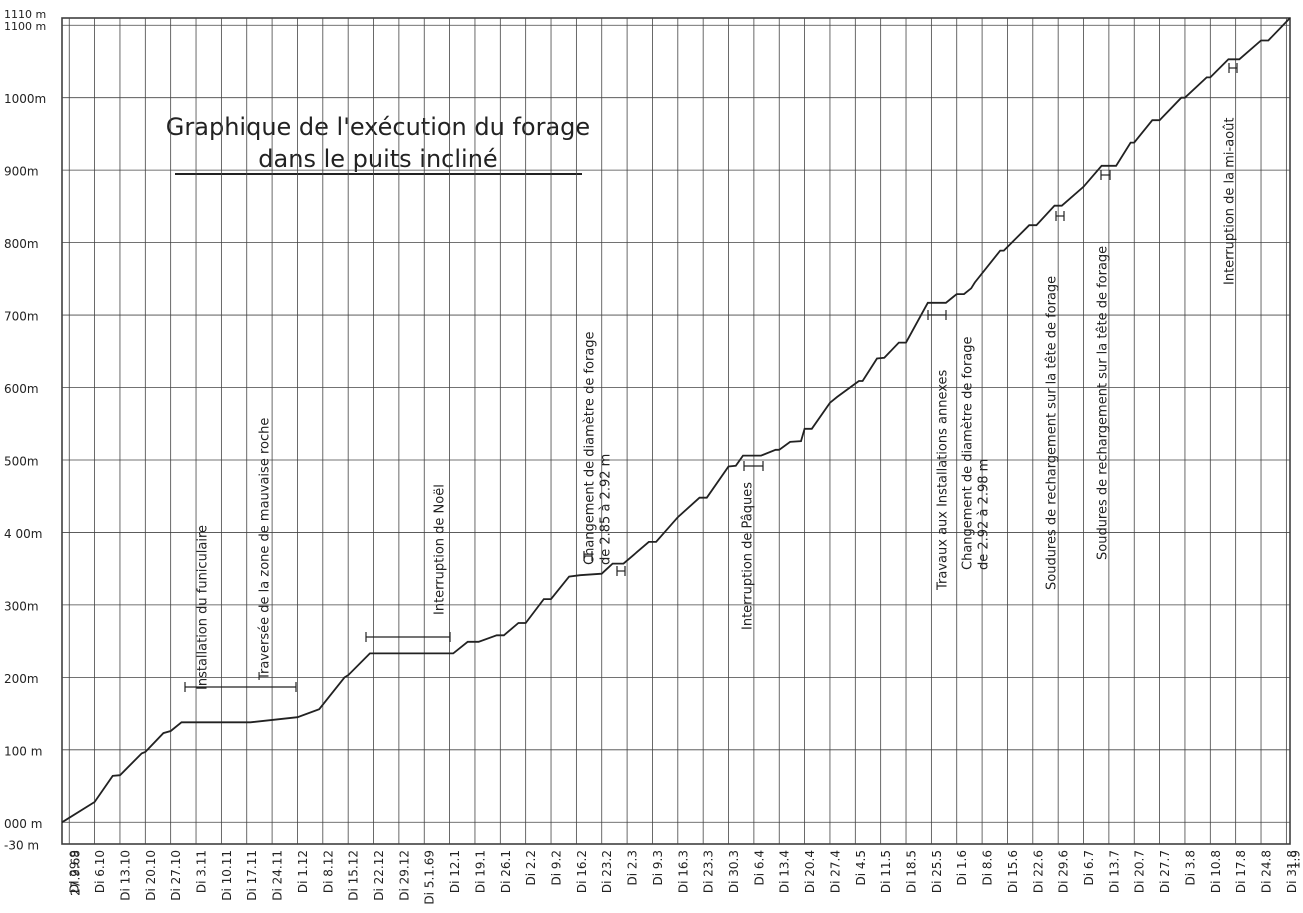 The height and width of the screenshot is (913, 1303). Describe the element at coordinates (607, 871) in the screenshot. I see `x-tick-label: Di 23.2` at that location.